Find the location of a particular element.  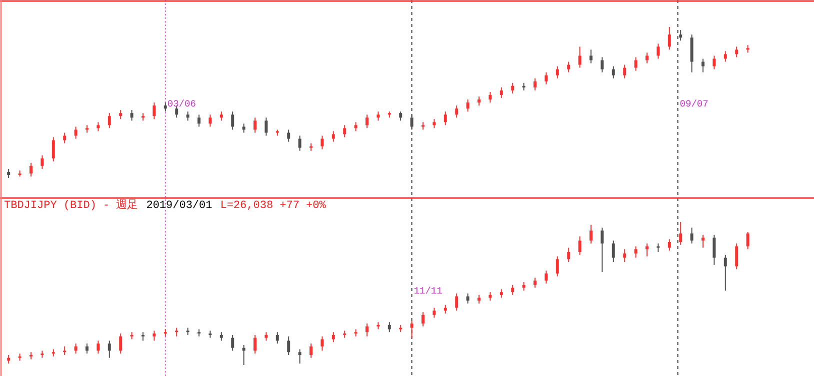

text: L=26,038 +77 +0% is located at coordinates (273, 206).